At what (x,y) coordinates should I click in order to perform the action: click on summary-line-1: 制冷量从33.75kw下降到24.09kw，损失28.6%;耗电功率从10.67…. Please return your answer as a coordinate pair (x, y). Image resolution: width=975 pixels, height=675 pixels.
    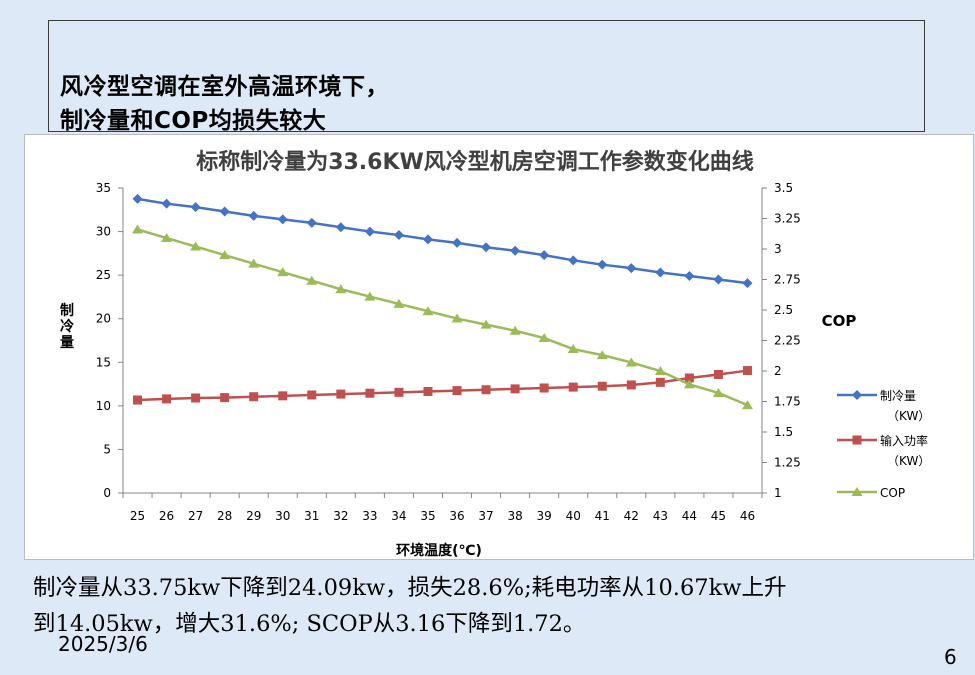
    Looking at the image, I should click on (410, 588).